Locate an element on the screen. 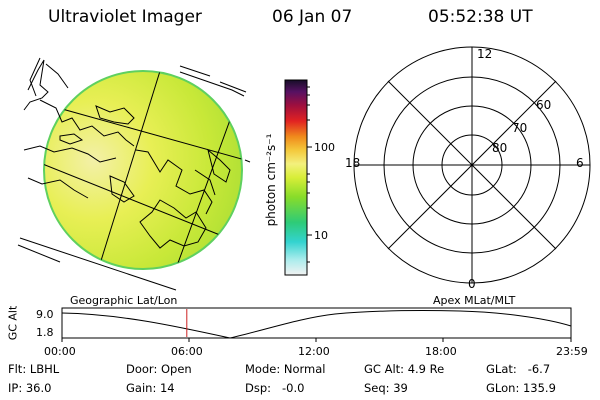 Image resolution: width=600 pixels, height=400 pixels. colorbar-tick-10: 10 is located at coordinates (321, 235).